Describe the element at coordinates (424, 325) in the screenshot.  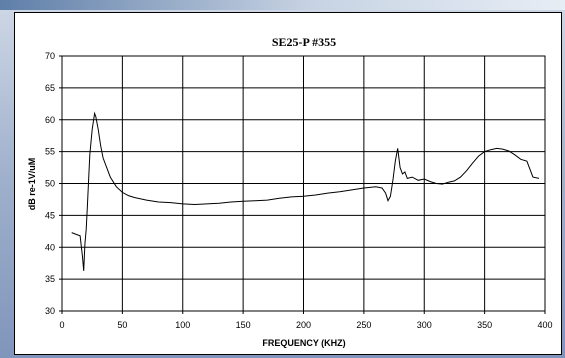
I see `x-tick-label: 300` at that location.